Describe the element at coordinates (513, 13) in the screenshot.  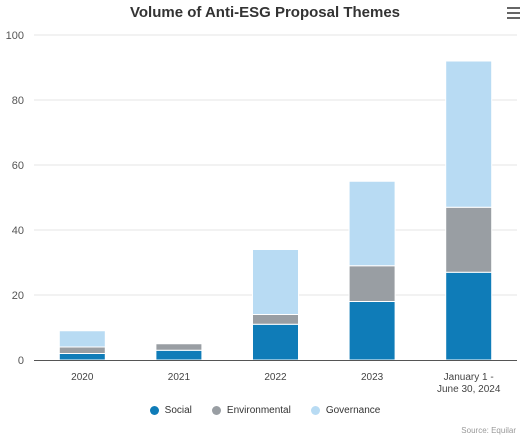
I see `hamburger-menu-icon` at that location.